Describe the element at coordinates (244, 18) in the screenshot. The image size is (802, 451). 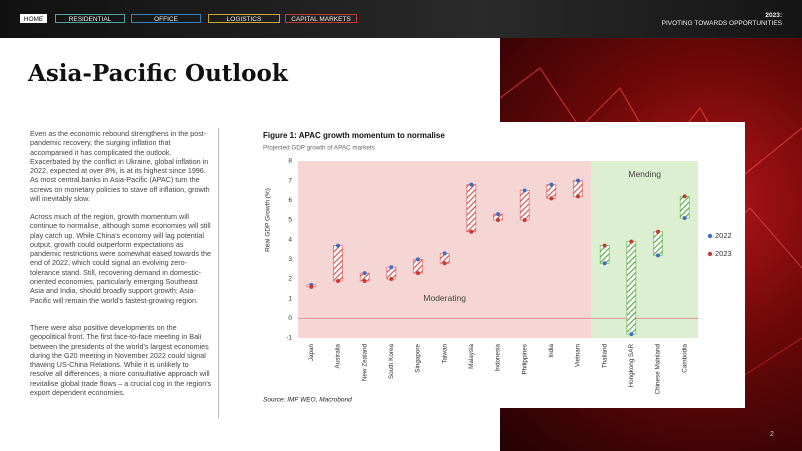
I see `nav-logistics: LOGISTICS` at that location.